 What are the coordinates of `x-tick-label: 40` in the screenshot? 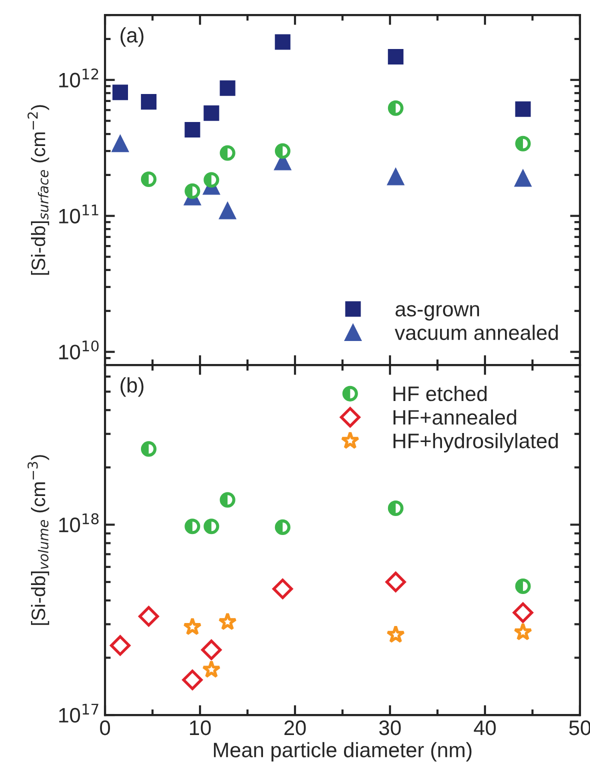 It's located at (485, 728).